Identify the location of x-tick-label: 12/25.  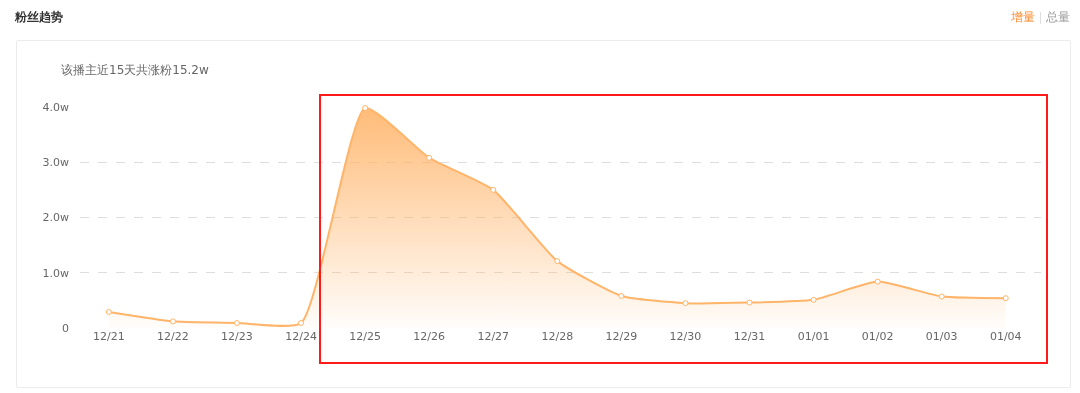
(365, 336).